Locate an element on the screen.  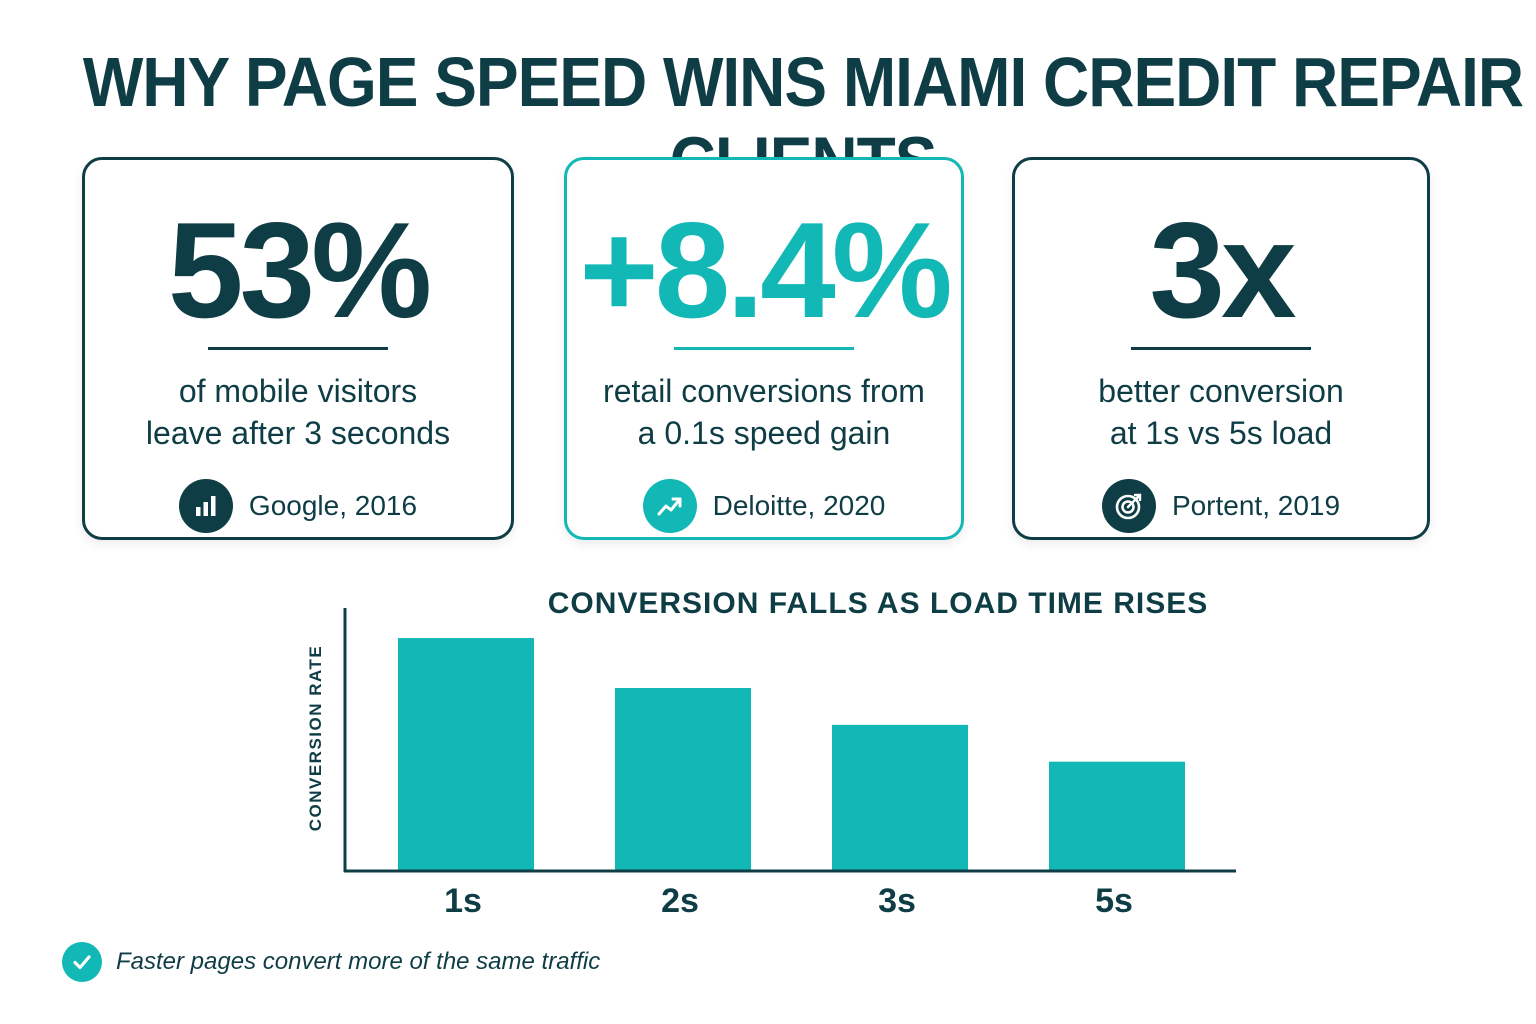
x-tick-label: 2s is located at coordinates (680, 901).